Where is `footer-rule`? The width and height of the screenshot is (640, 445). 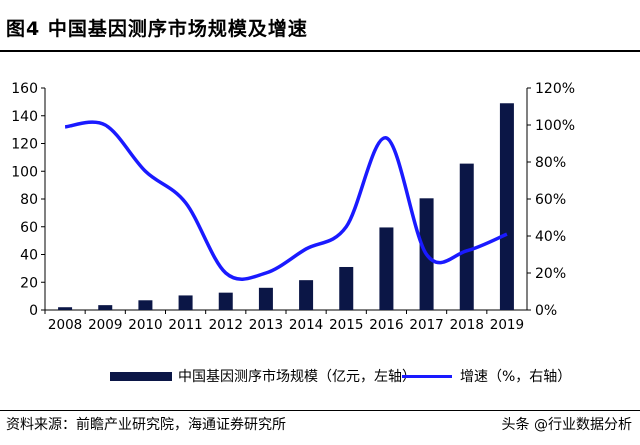
footer-rule is located at coordinates (320, 410).